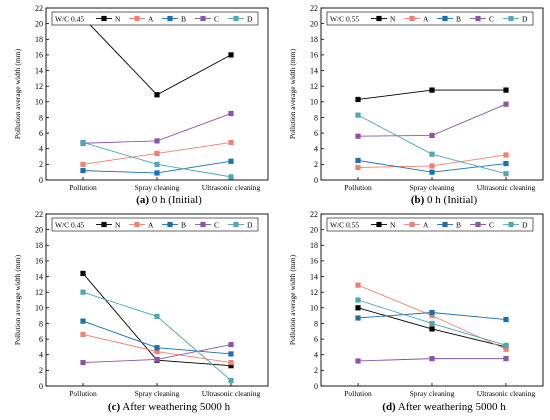 The image size is (550, 420). Describe the element at coordinates (216, 19) in the screenshot. I see `legend-label-C: C` at that location.